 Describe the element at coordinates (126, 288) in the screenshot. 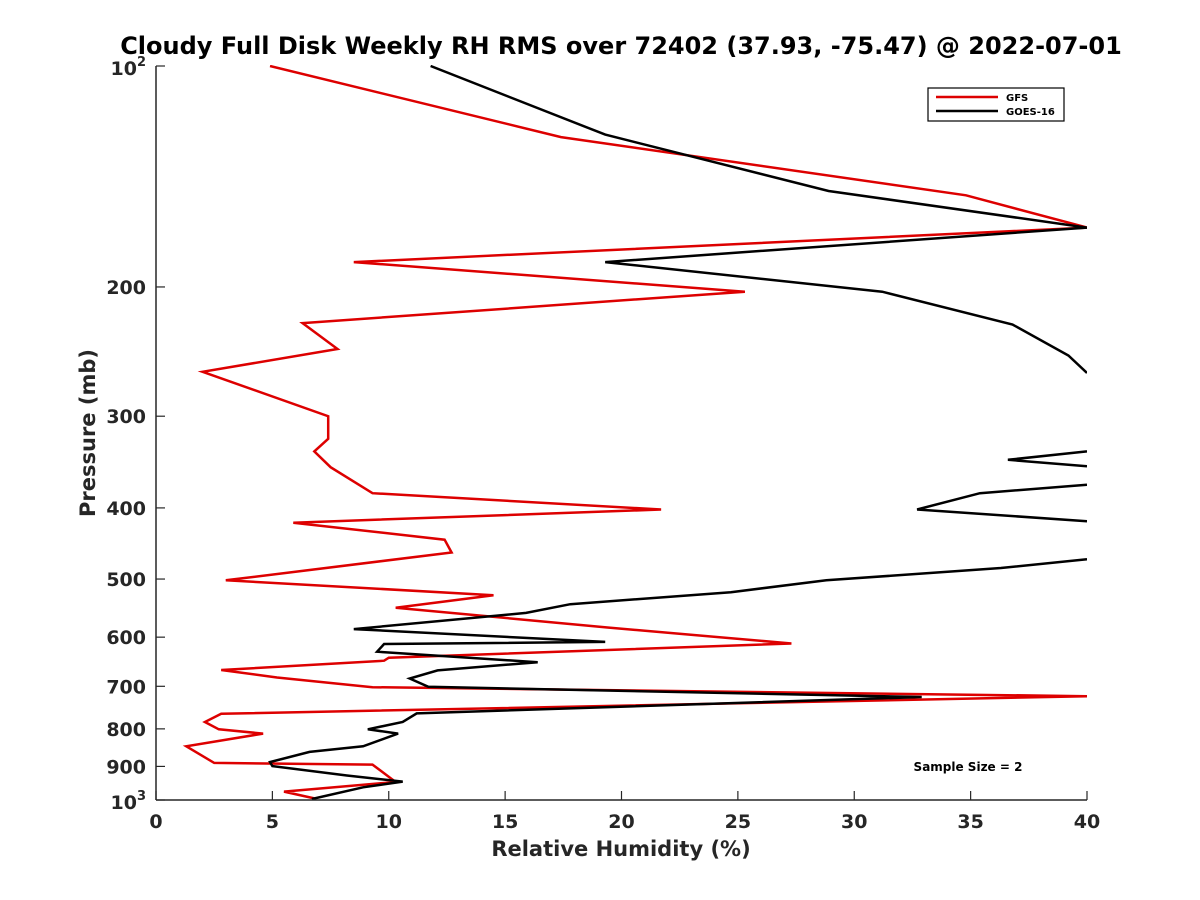

I see `y-tick-label: 200` at that location.